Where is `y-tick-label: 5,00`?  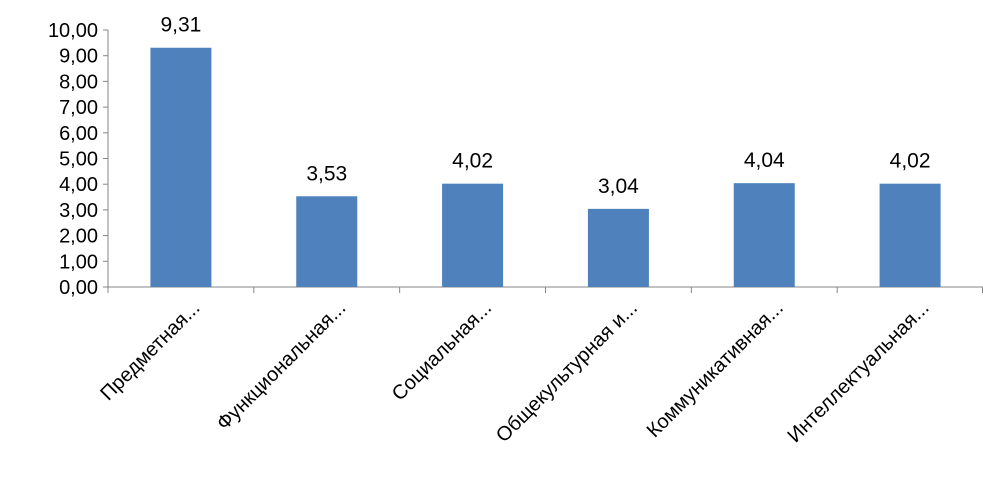 y-tick-label: 5,00 is located at coordinates (78, 160).